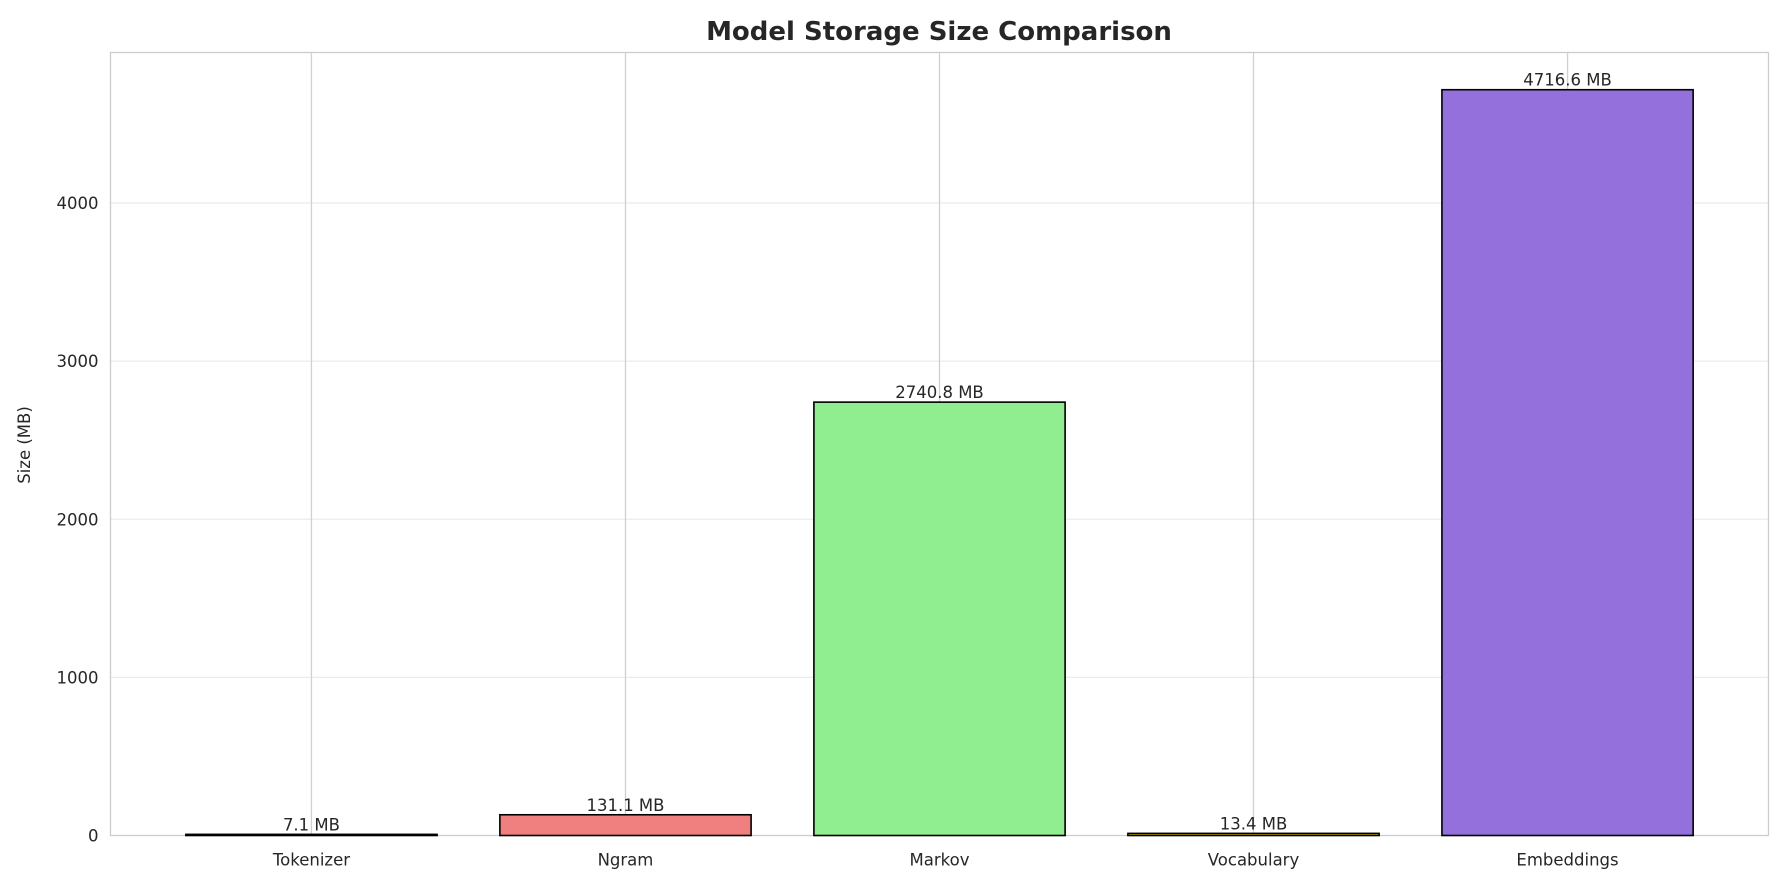 The image size is (1784, 886). I want to click on y-tick-label: 4000, so click(78, 203).